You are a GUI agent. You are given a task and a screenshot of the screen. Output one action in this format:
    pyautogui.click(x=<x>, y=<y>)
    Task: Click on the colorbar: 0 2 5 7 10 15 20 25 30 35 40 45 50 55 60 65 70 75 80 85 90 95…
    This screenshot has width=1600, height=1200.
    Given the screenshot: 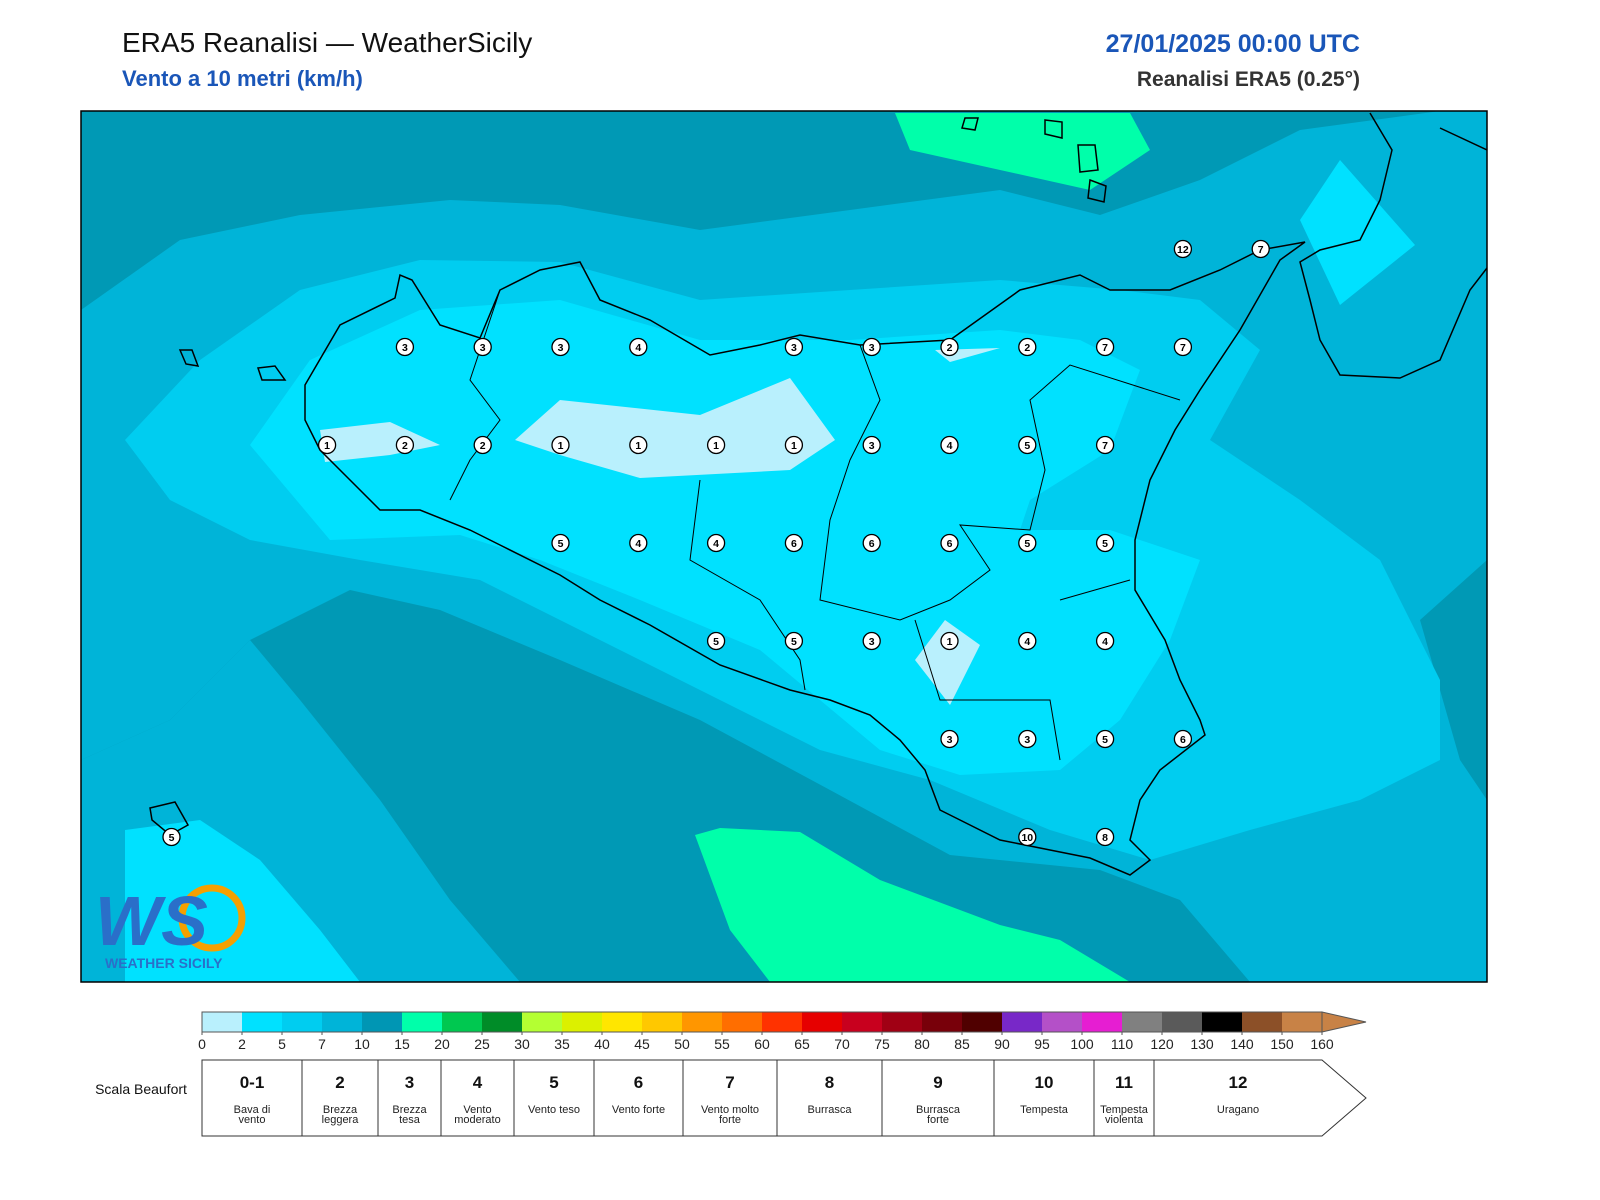 What is the action you would take?
    pyautogui.click(x=782, y=1031)
    